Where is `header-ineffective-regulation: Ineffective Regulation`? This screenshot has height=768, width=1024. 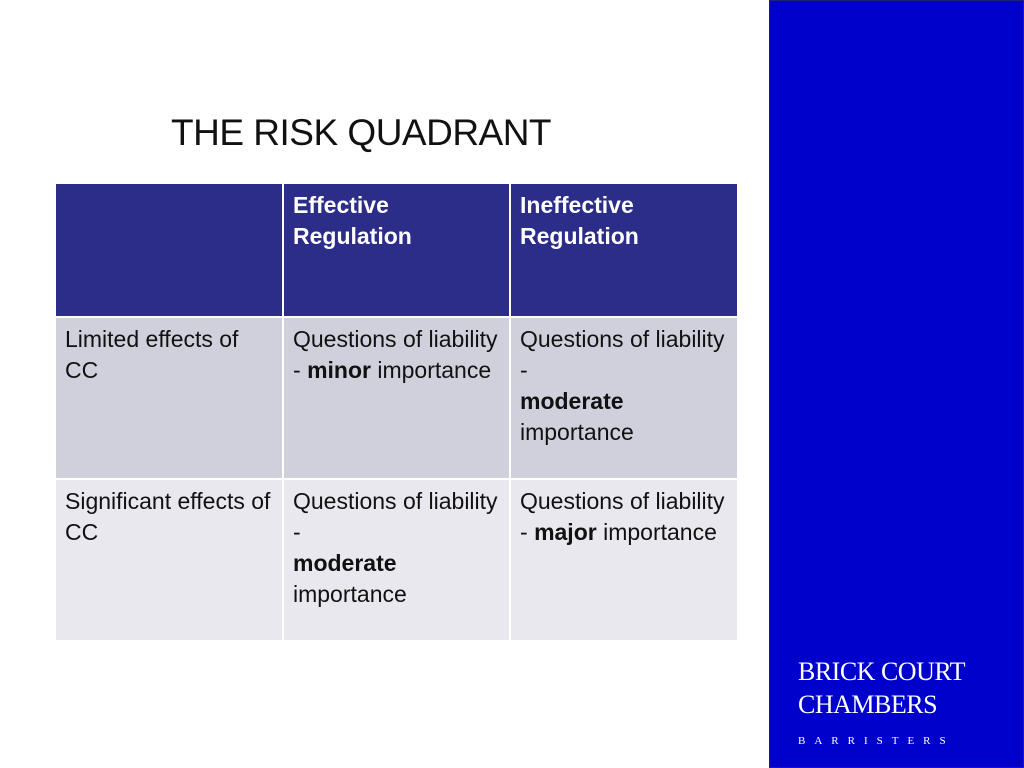 header-ineffective-regulation: Ineffective Regulation is located at coordinates (624, 250).